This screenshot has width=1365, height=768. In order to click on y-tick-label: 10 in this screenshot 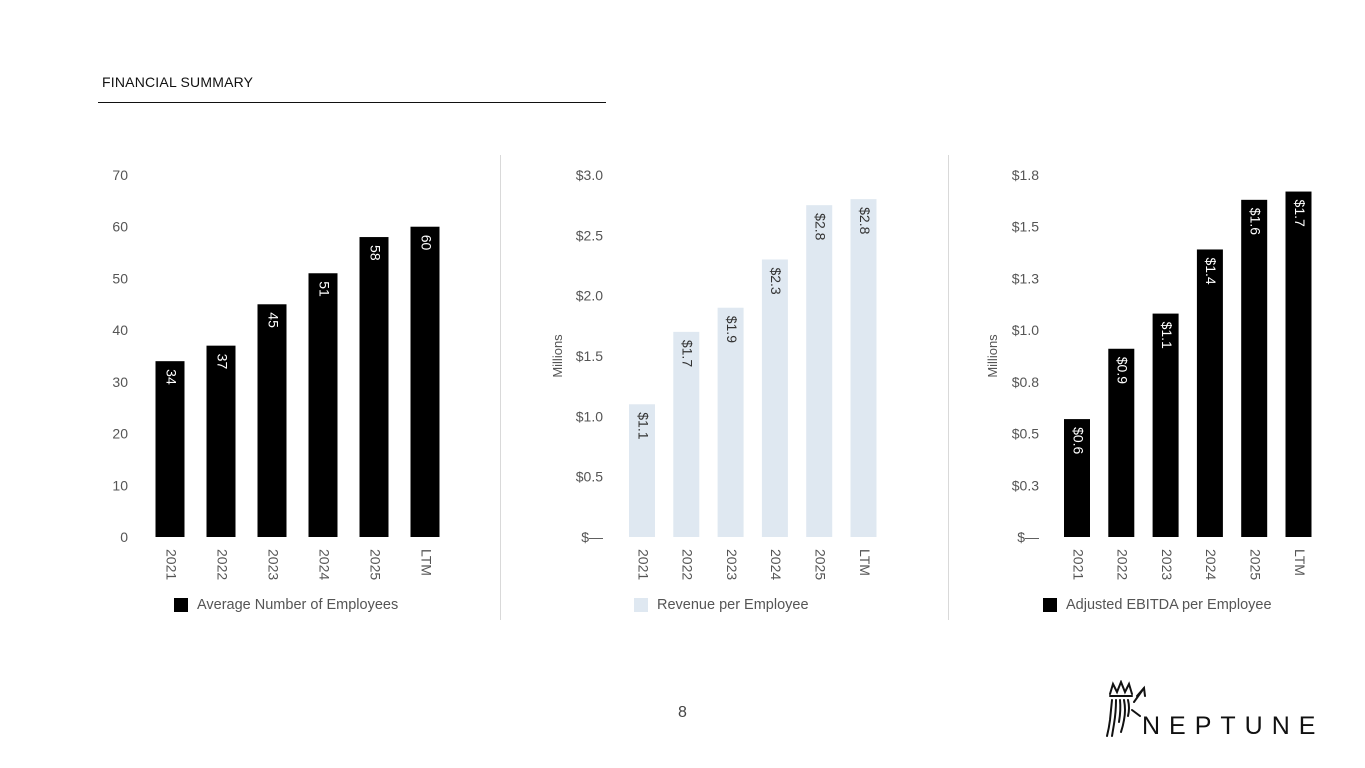, I will do `click(120, 485)`.